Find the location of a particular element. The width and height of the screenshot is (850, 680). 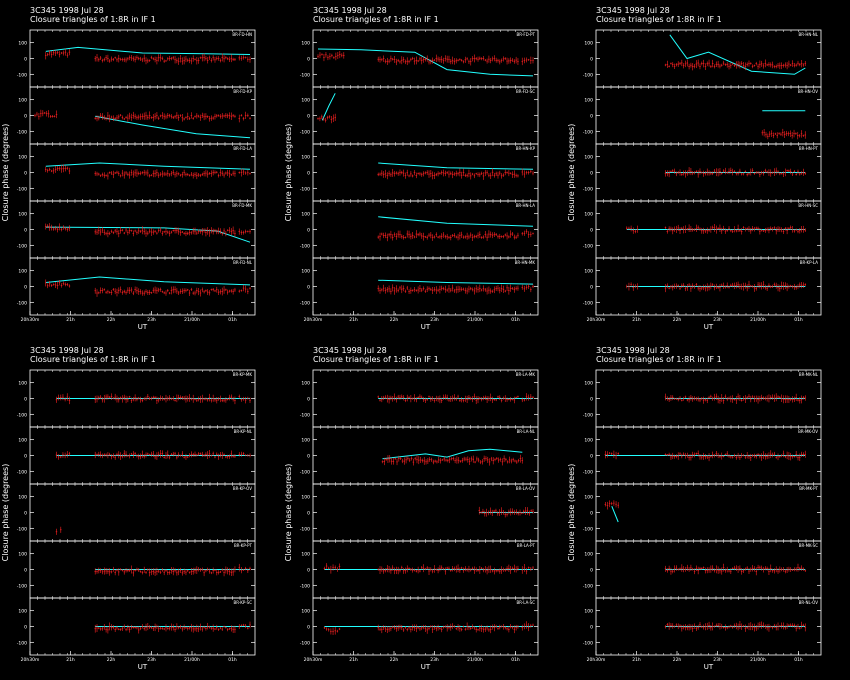

subplot-br-fd-pt: -100 0 100 BR-FD-PT is located at coordinates (419, 58).